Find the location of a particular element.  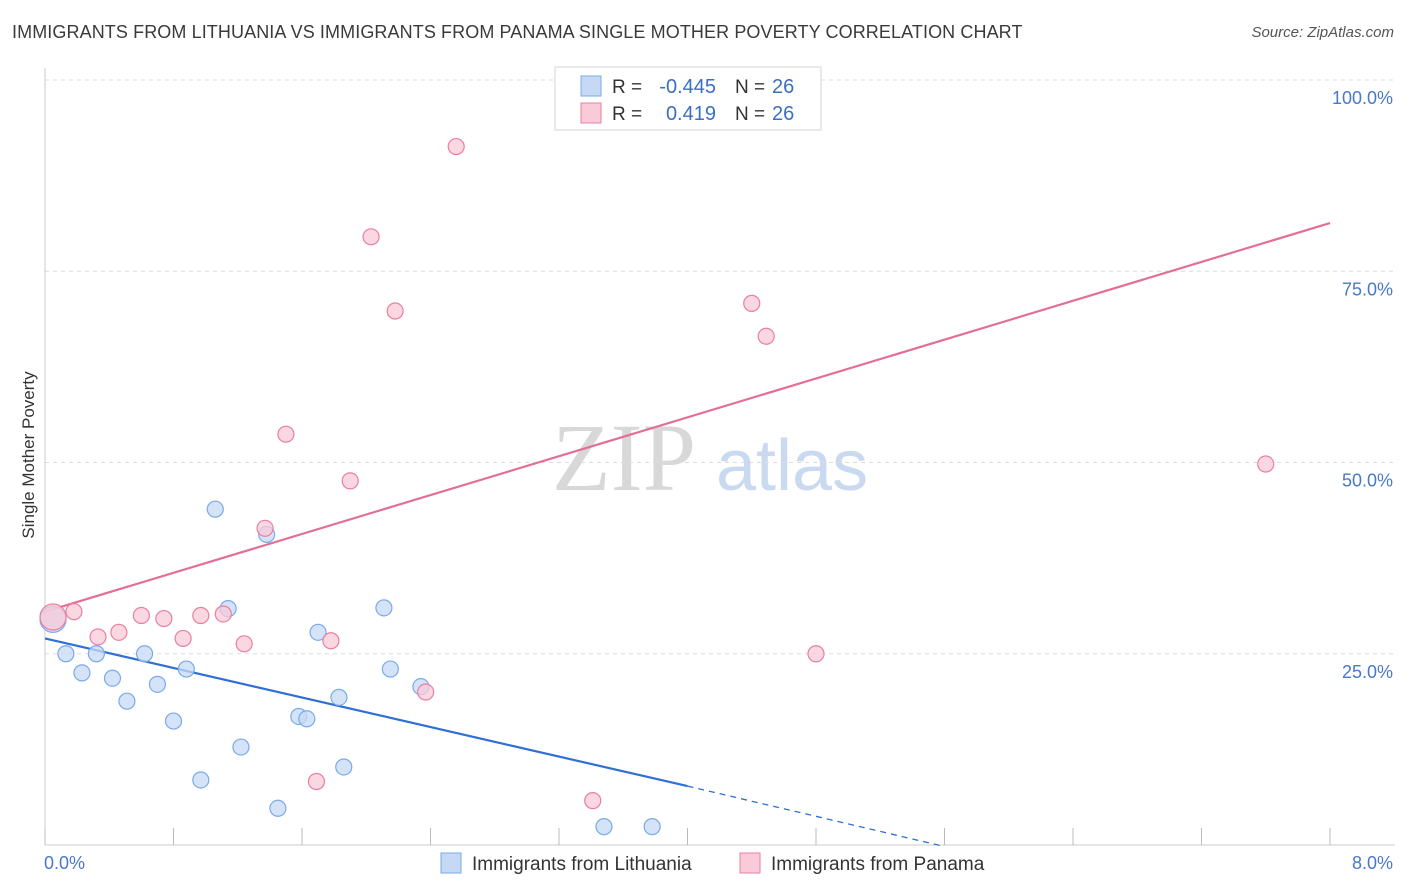

y-tick-label-25: 25.0% is located at coordinates (1367, 672).